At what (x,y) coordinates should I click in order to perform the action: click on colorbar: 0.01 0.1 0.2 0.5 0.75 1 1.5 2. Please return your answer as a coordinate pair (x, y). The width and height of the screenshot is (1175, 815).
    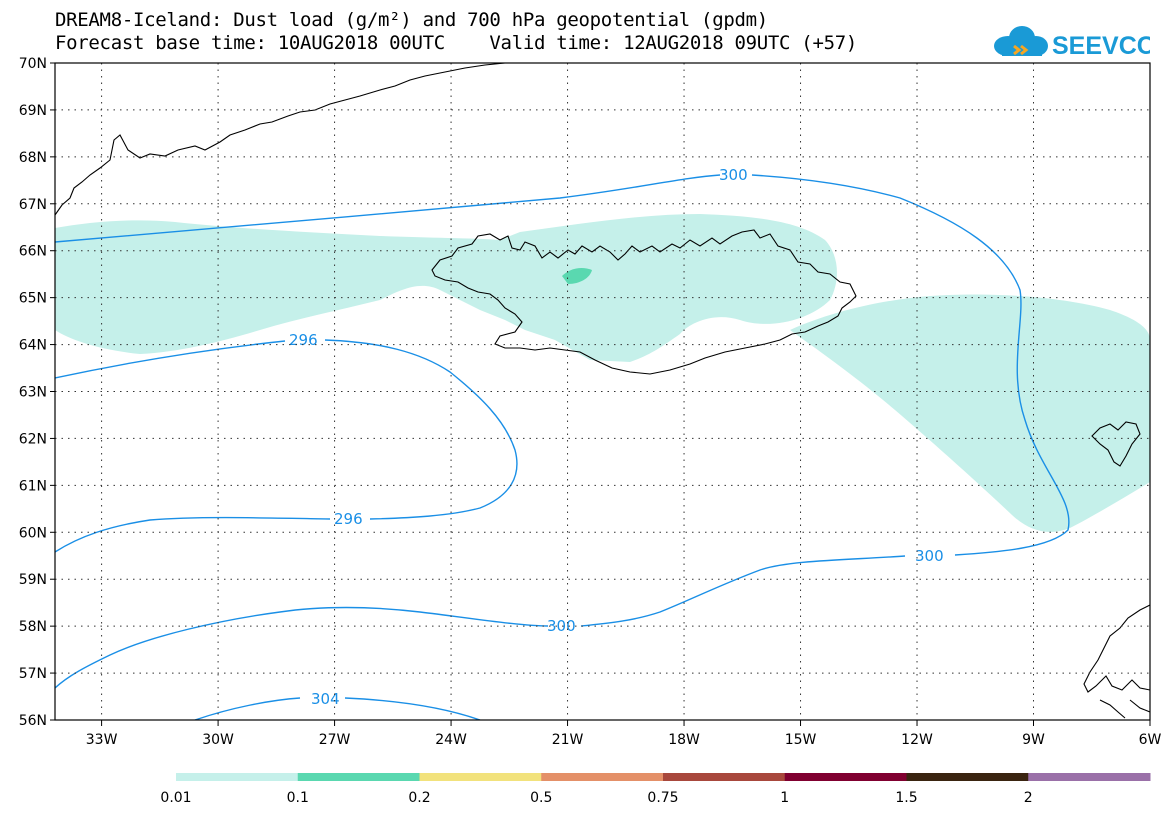
    Looking at the image, I should click on (655, 789).